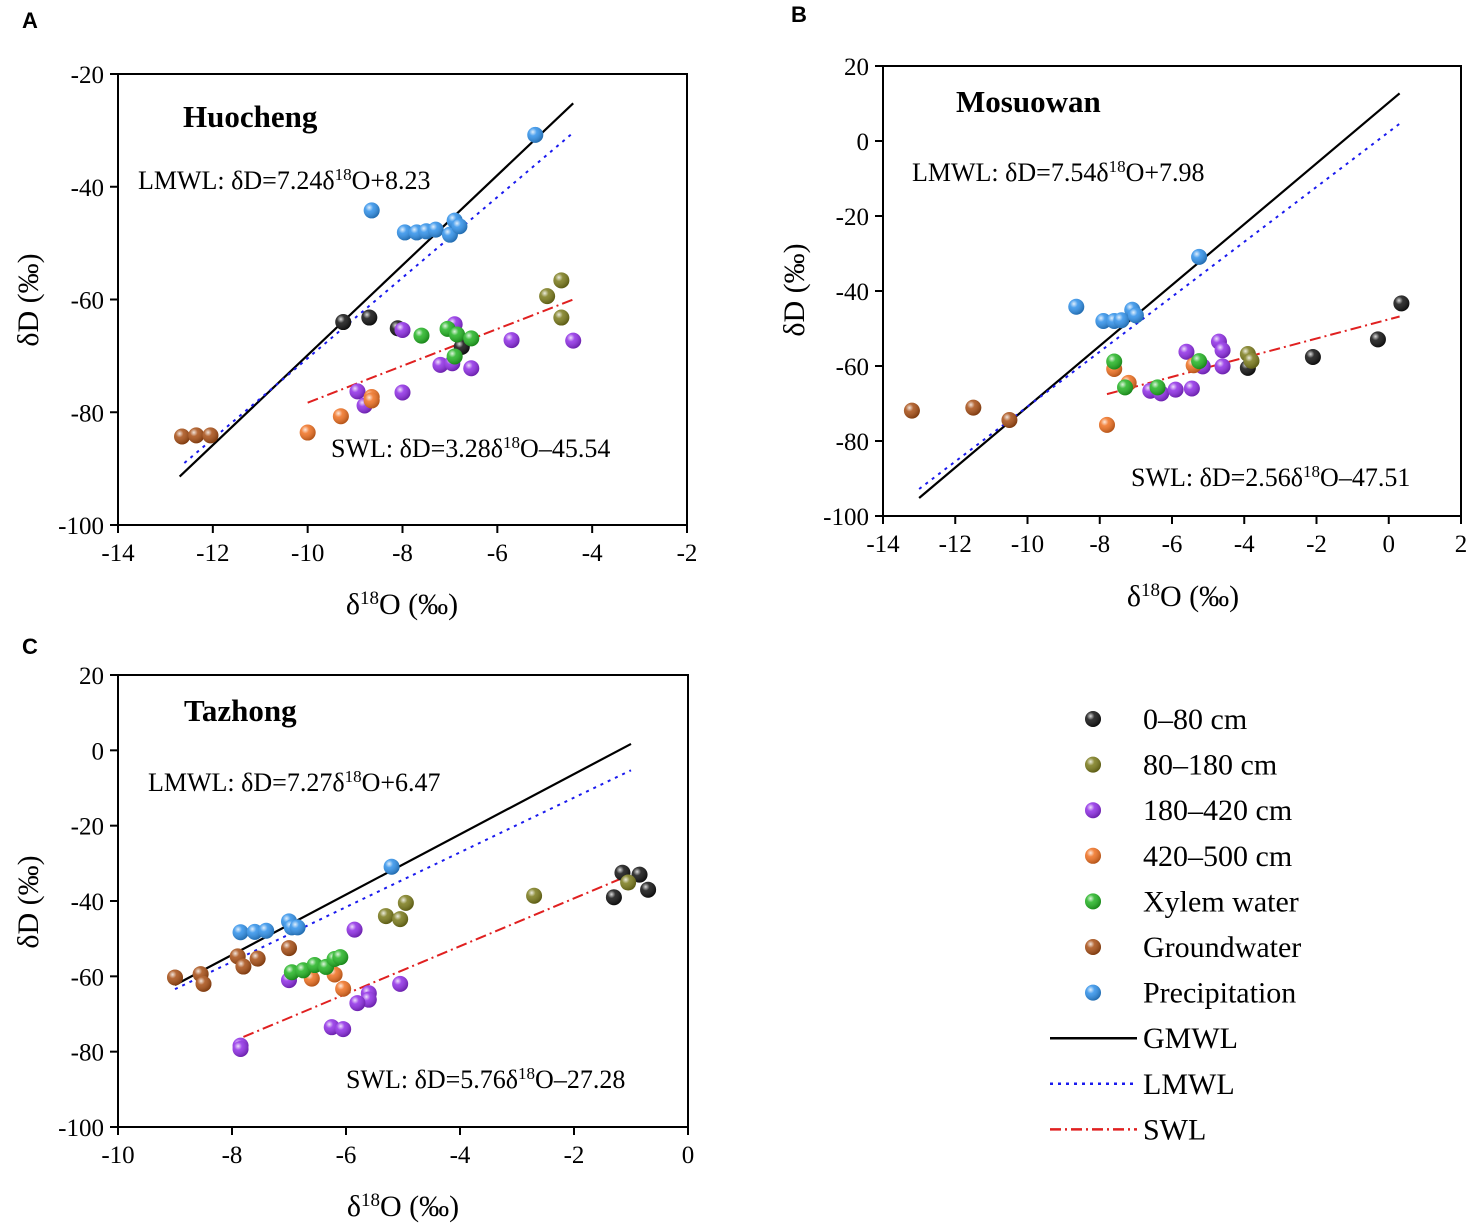 Image resolution: width=1476 pixels, height=1231 pixels. What do you see at coordinates (1190, 1038) in the screenshot?
I see `legend-label-gmwl: GMWL` at bounding box center [1190, 1038].